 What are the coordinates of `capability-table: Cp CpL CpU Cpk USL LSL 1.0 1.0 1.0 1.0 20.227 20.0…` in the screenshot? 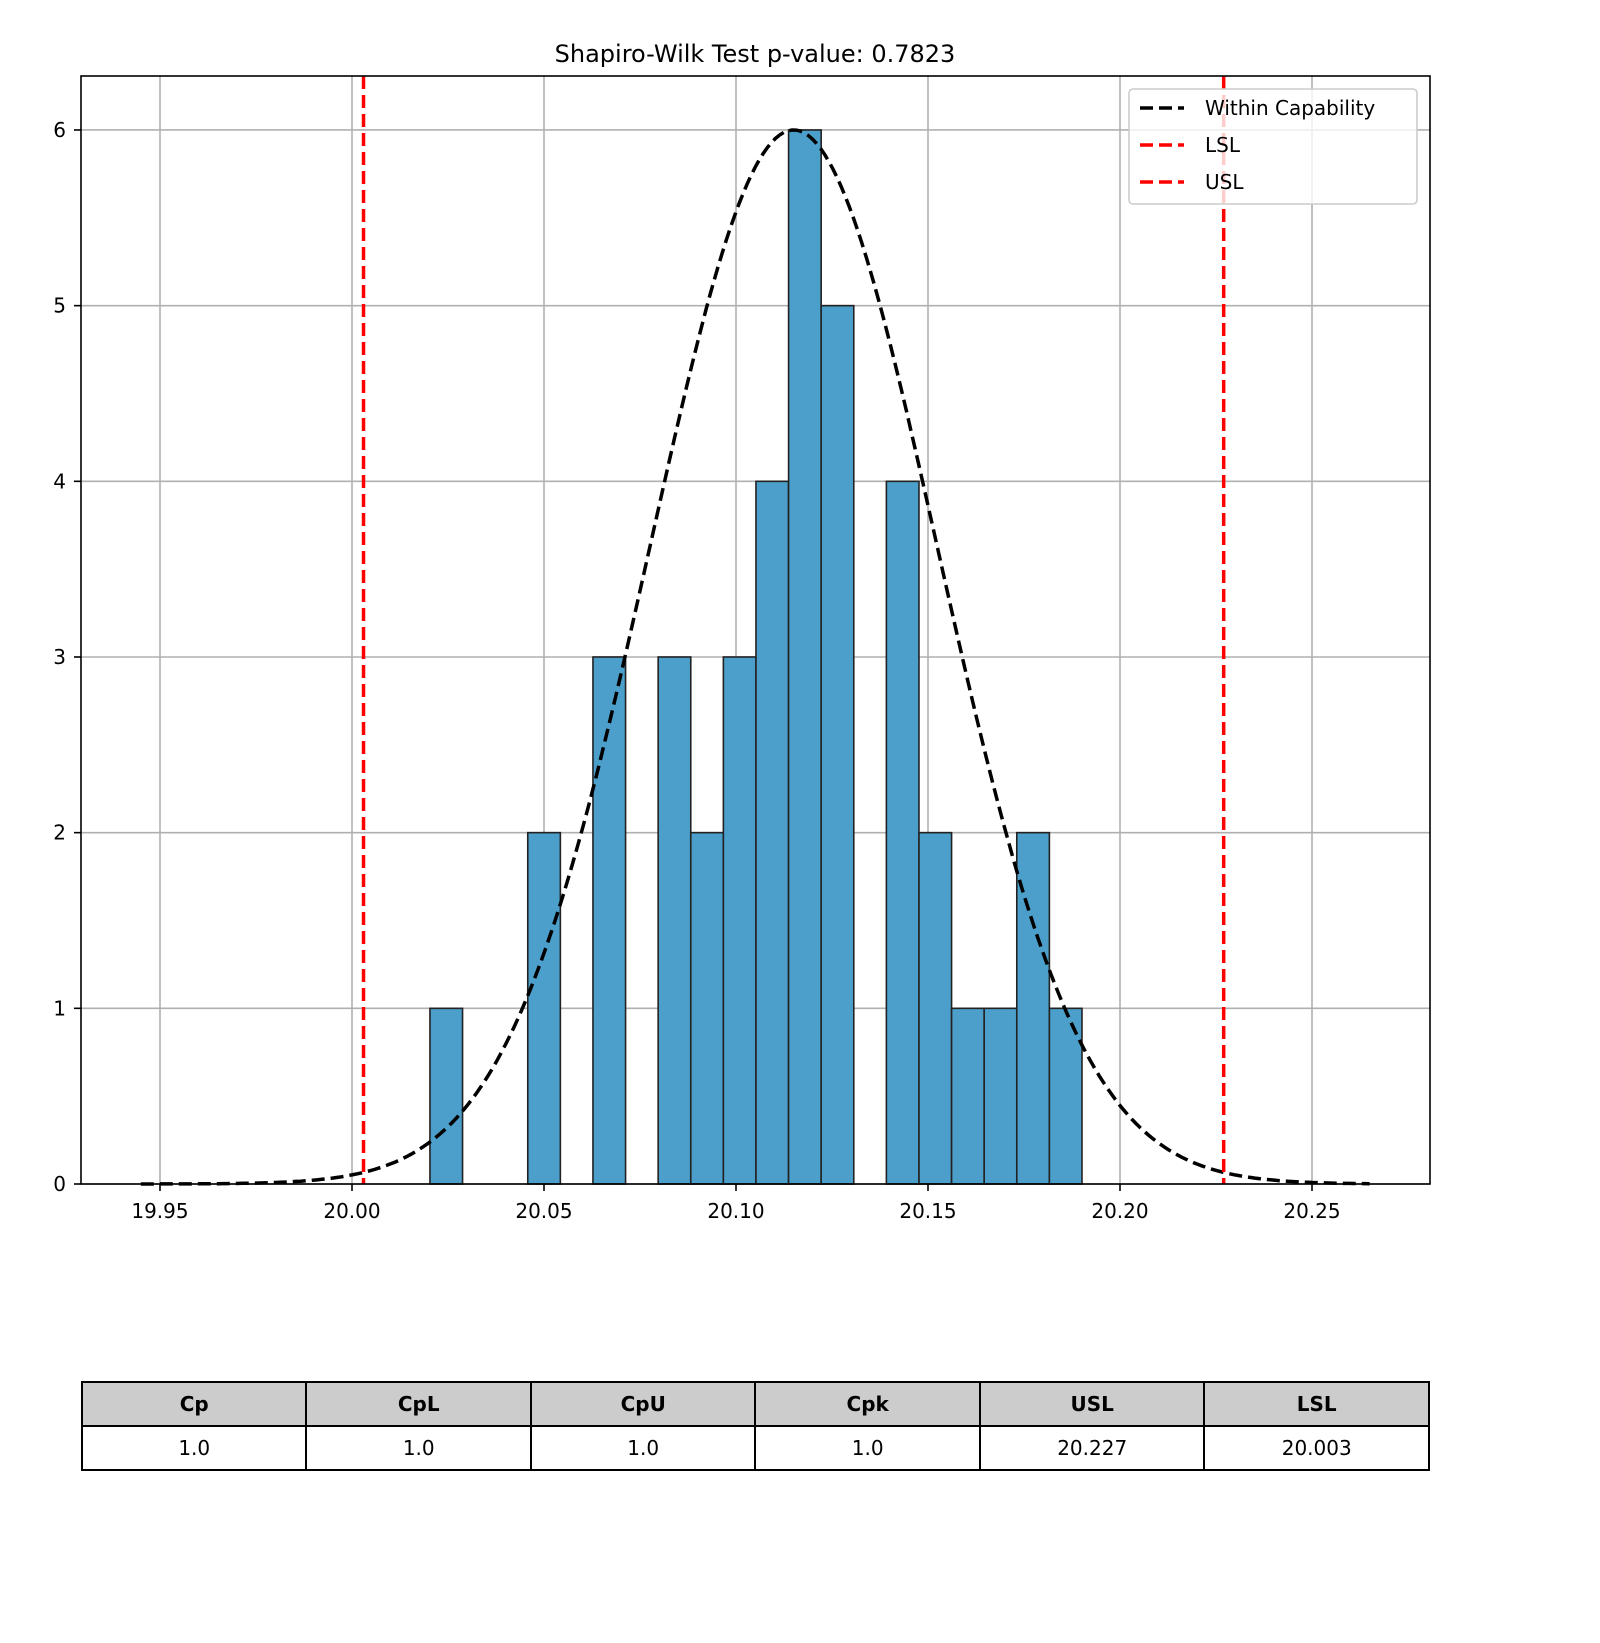 It's located at (755, 1426).